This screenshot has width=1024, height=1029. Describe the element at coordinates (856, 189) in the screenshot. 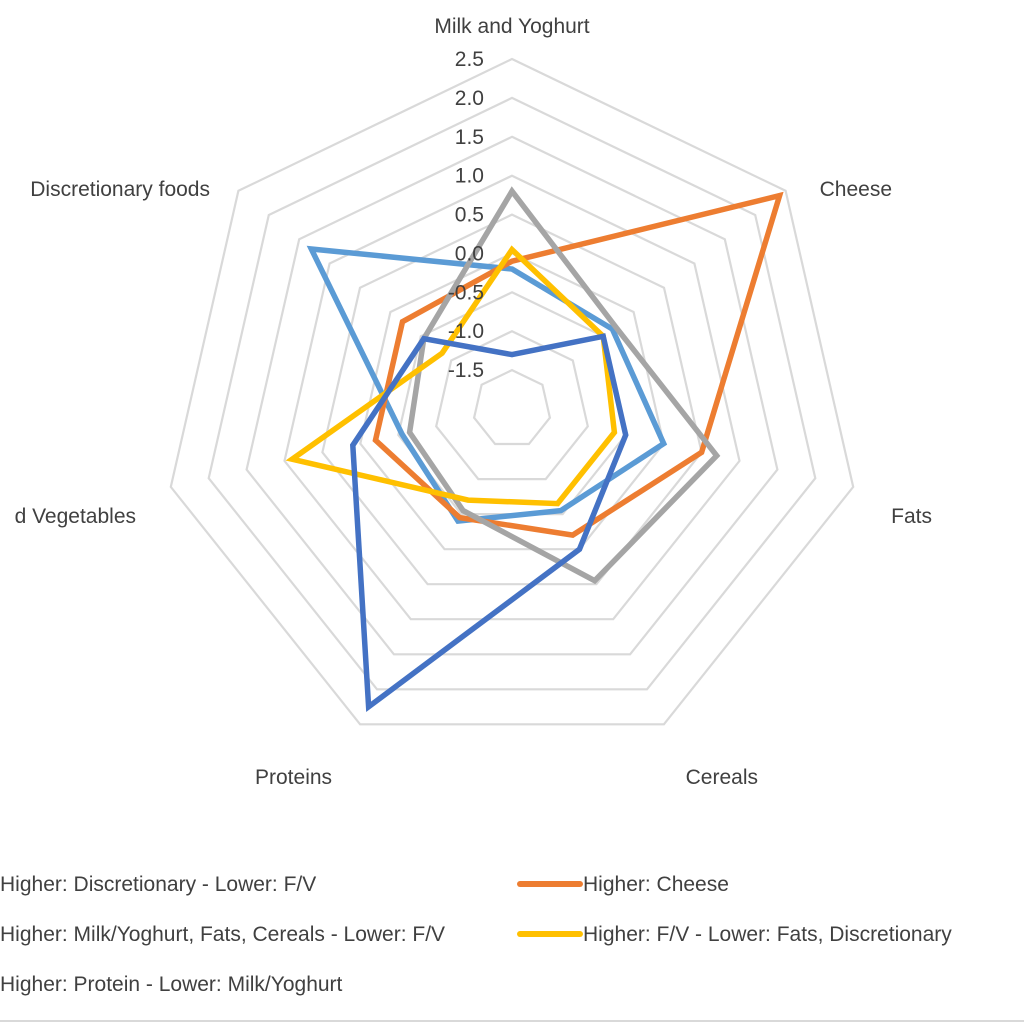

I see `axis-label: Cheese` at that location.